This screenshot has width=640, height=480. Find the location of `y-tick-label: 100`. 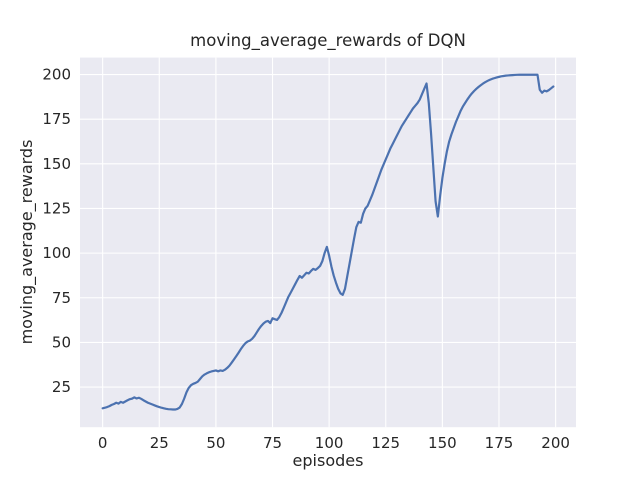

y-tick-label: 100 is located at coordinates (56, 253).